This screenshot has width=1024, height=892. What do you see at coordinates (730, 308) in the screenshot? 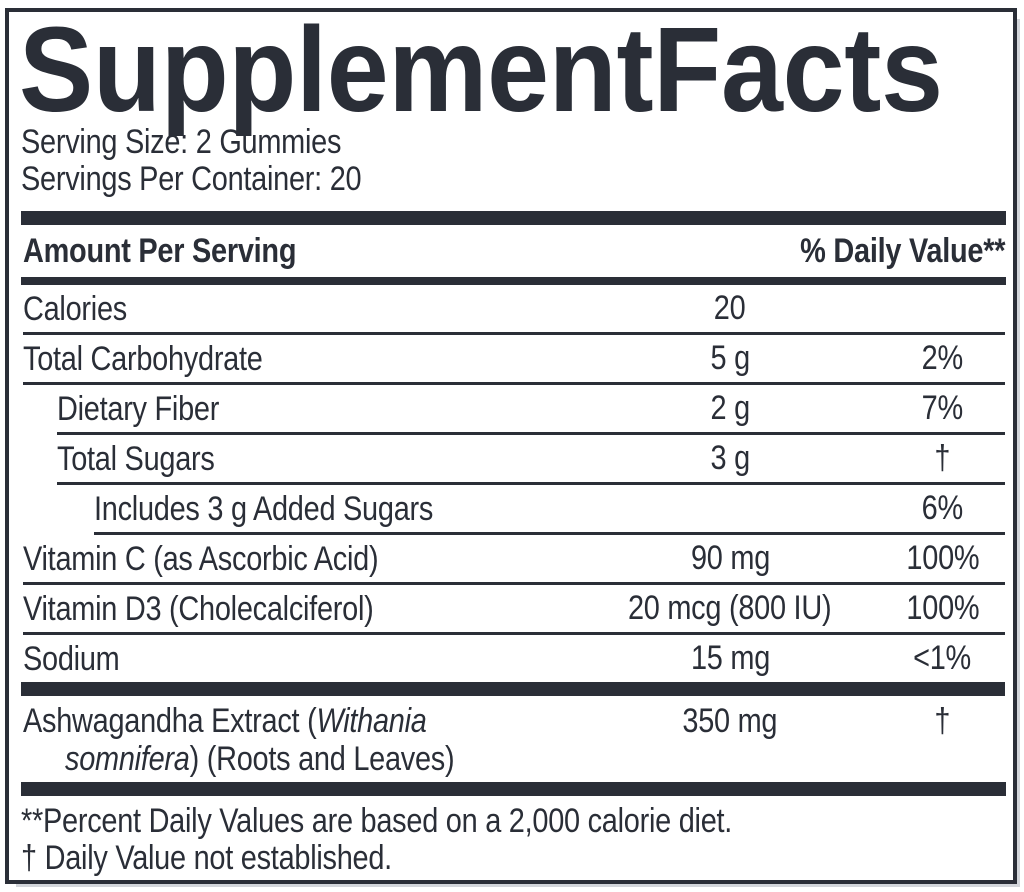
I see `amount-value: 20` at bounding box center [730, 308].